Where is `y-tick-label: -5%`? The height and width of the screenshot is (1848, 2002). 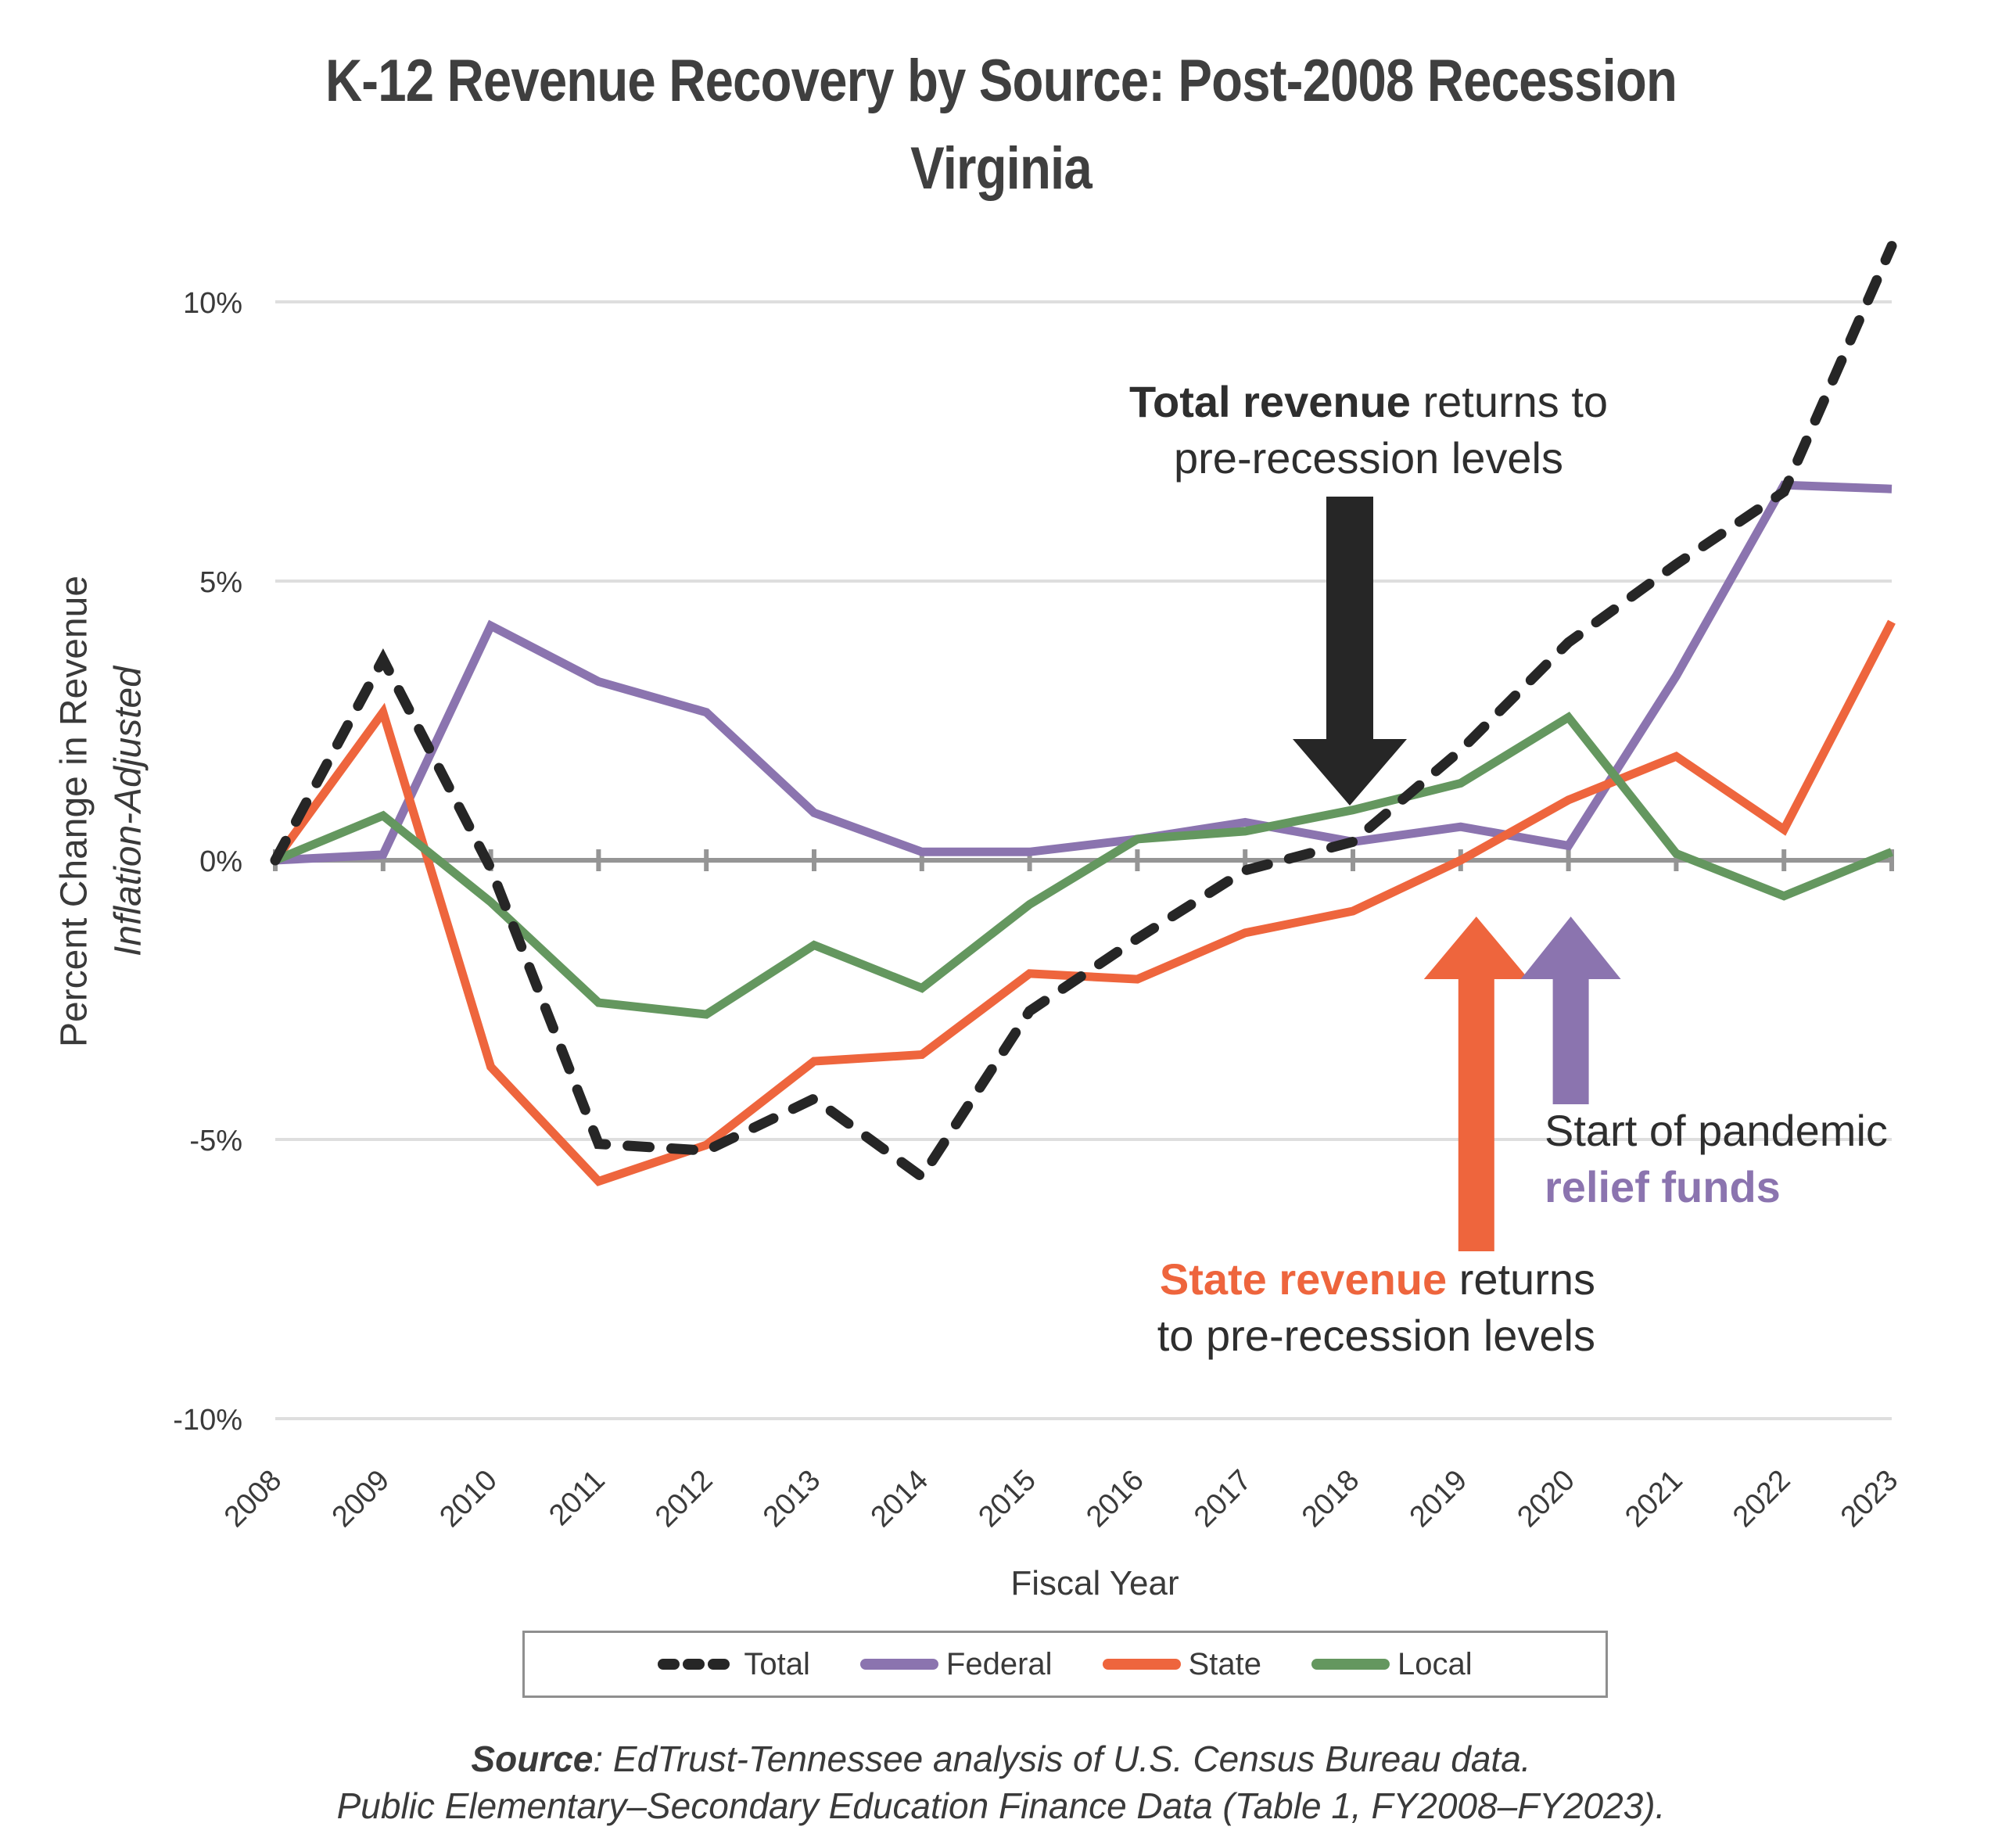 y-tick-label: -5% is located at coordinates (215, 1141).